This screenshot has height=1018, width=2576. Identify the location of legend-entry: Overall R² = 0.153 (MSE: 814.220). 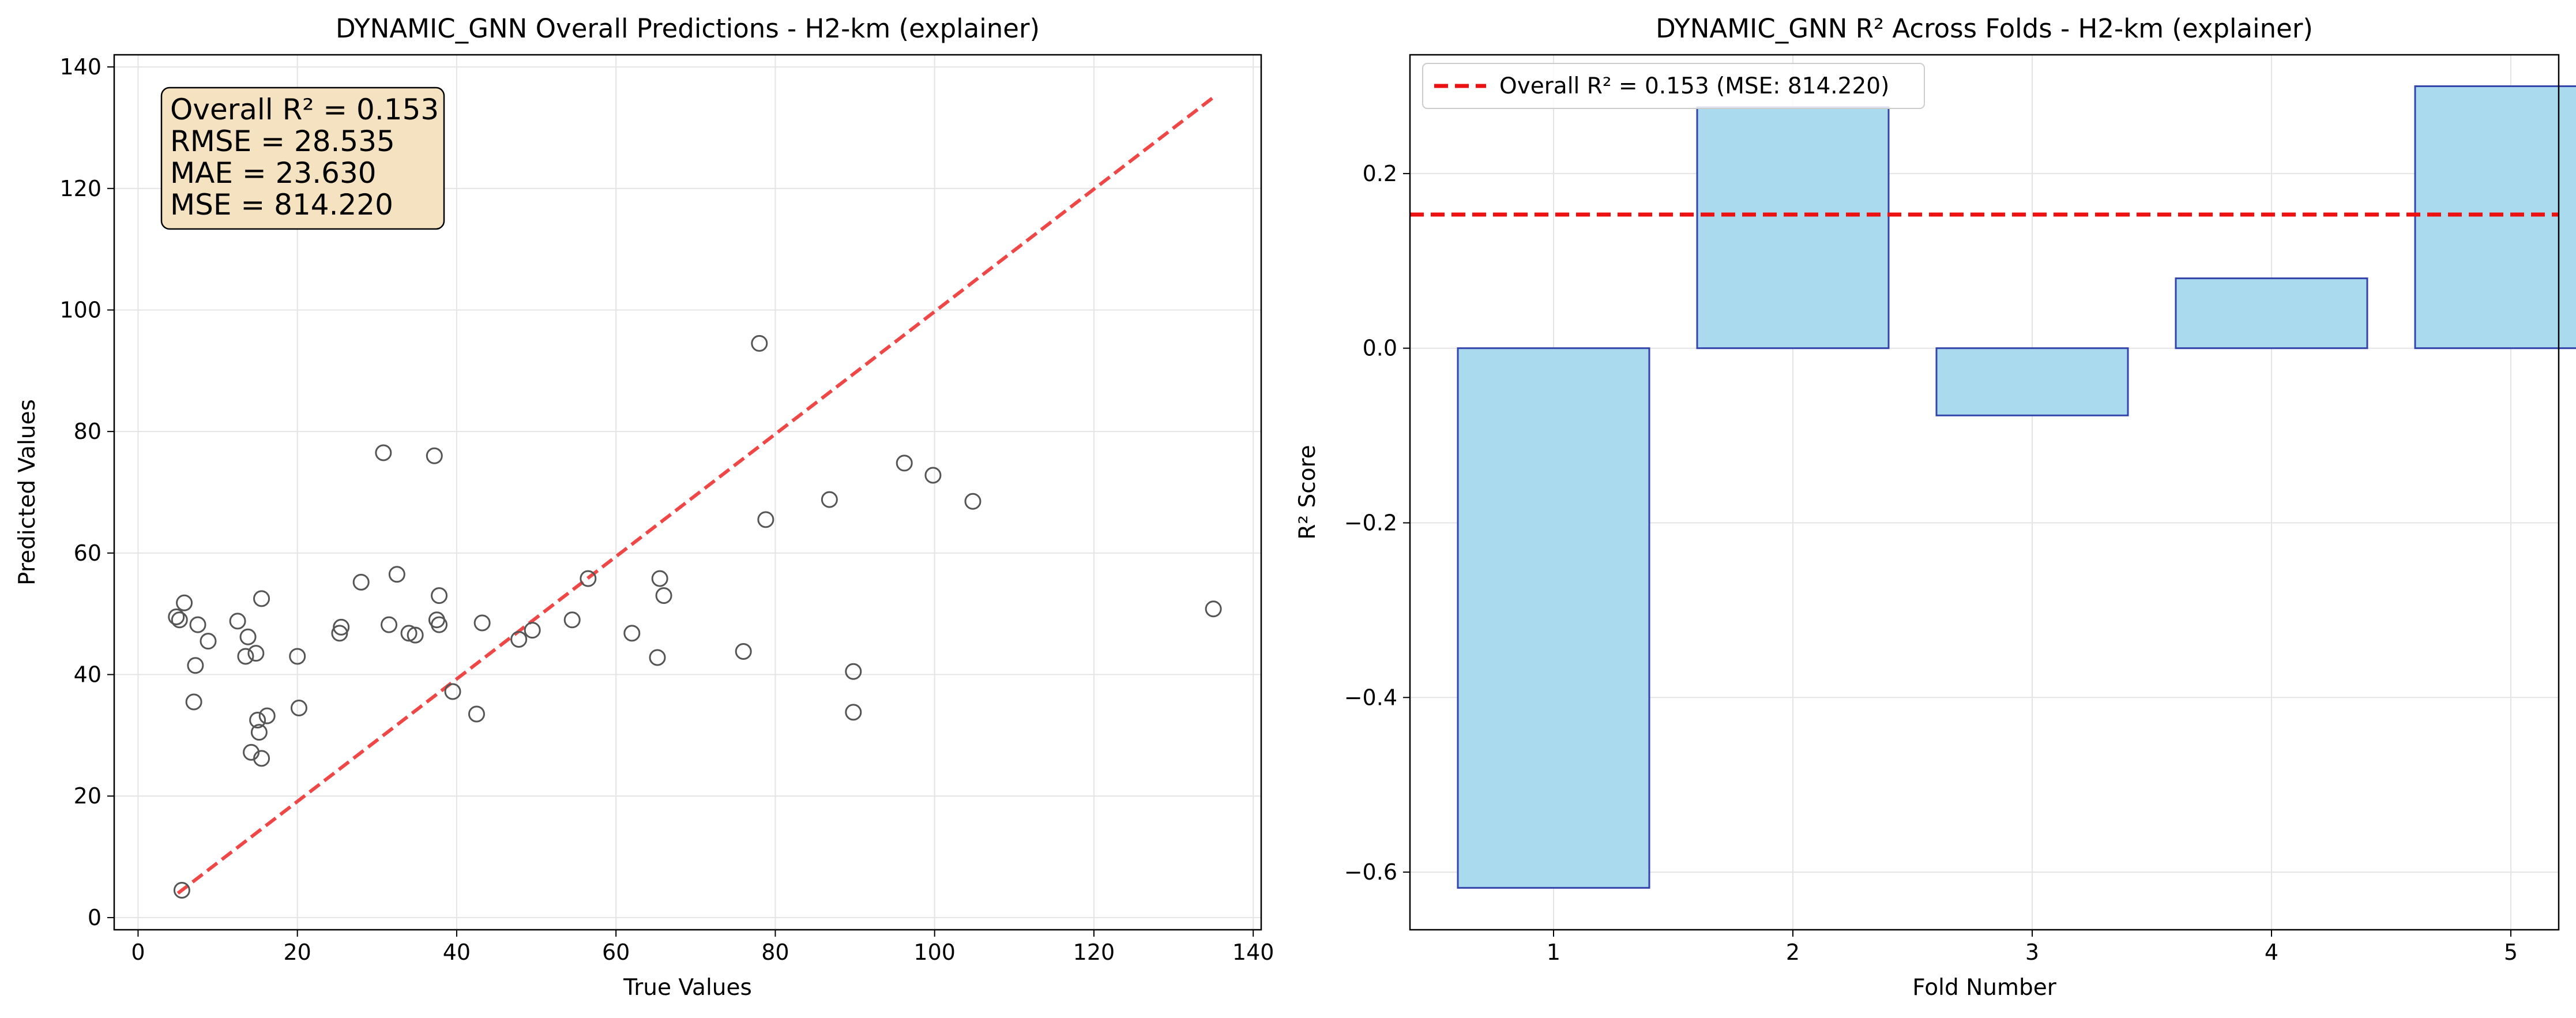
(1694, 86).